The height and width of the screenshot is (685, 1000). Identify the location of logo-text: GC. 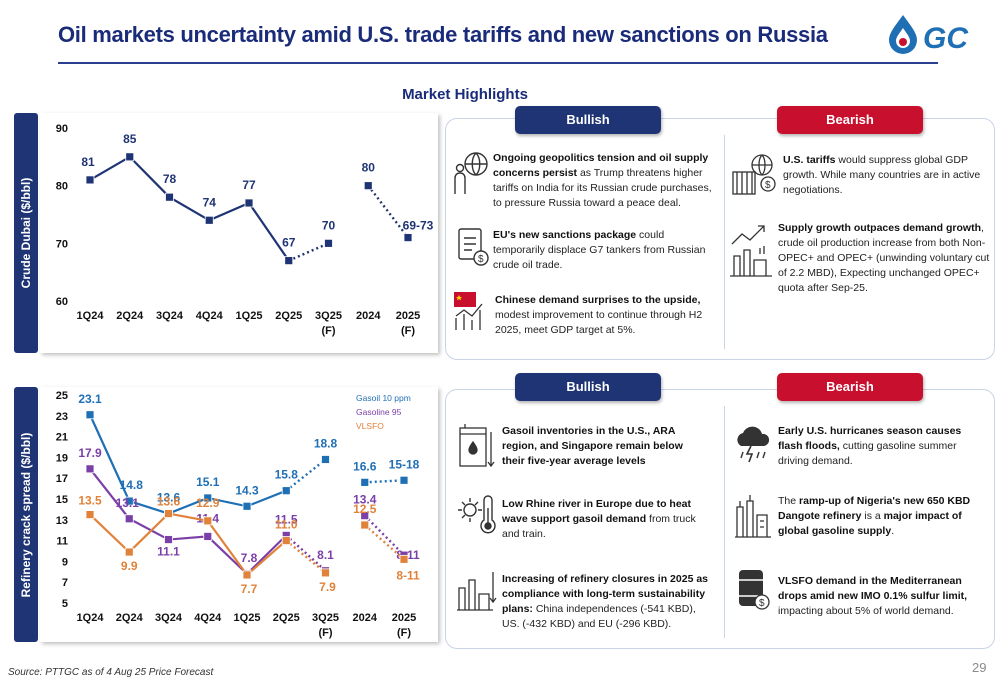
(946, 38).